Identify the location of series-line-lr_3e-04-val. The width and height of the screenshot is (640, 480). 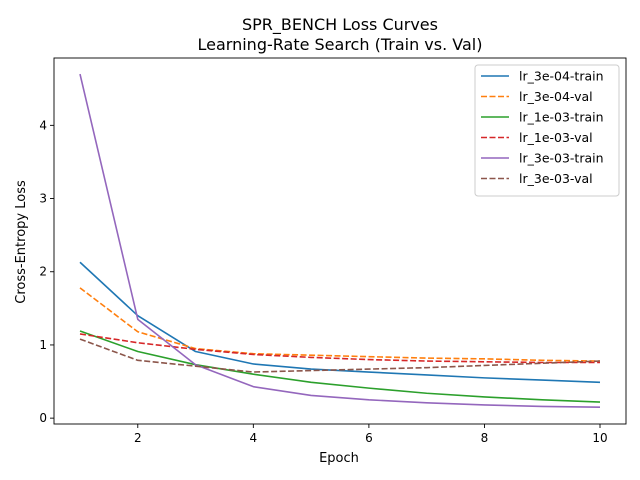
(340, 324).